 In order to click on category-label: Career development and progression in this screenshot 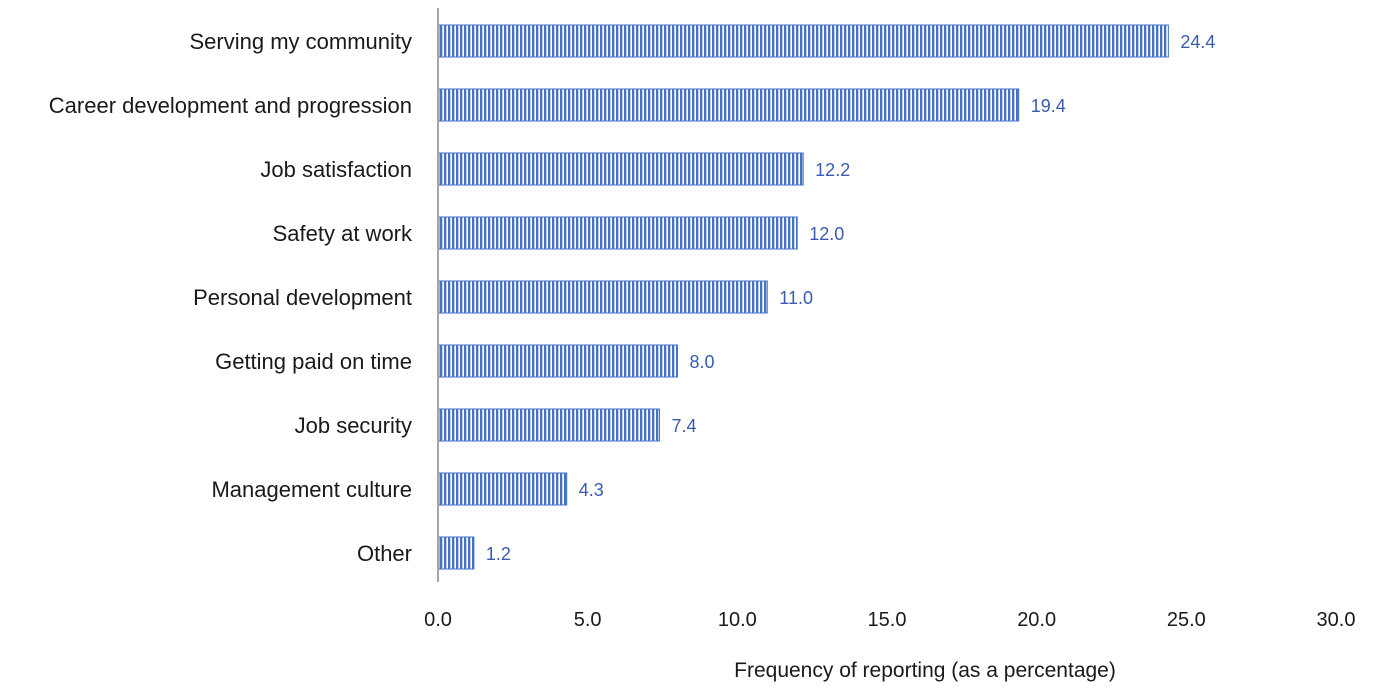, I will do `click(230, 105)`.